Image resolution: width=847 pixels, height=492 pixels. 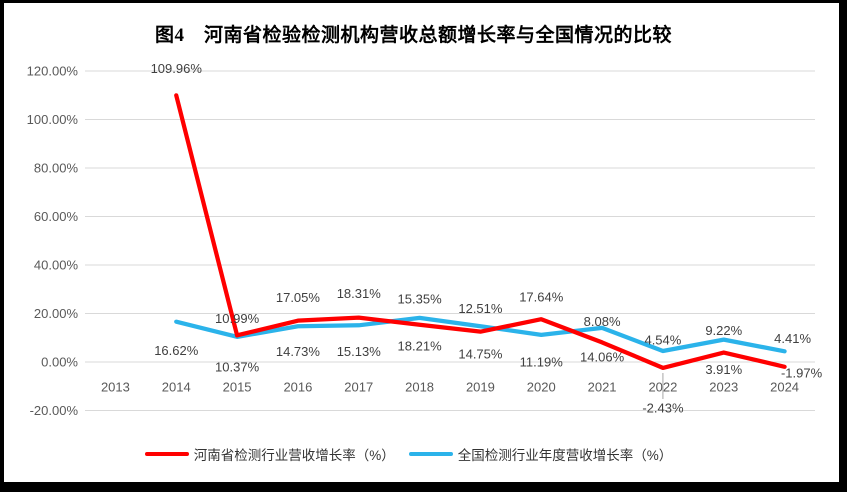 What do you see at coordinates (166, 454) in the screenshot?
I see `legend-line-swatch-red` at bounding box center [166, 454].